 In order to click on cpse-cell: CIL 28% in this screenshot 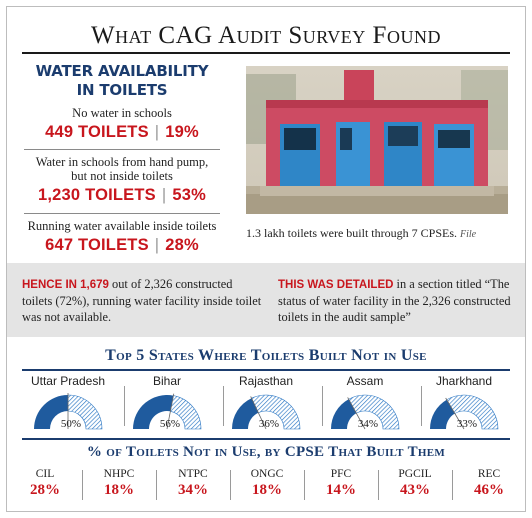, I will do `click(45, 483)`.